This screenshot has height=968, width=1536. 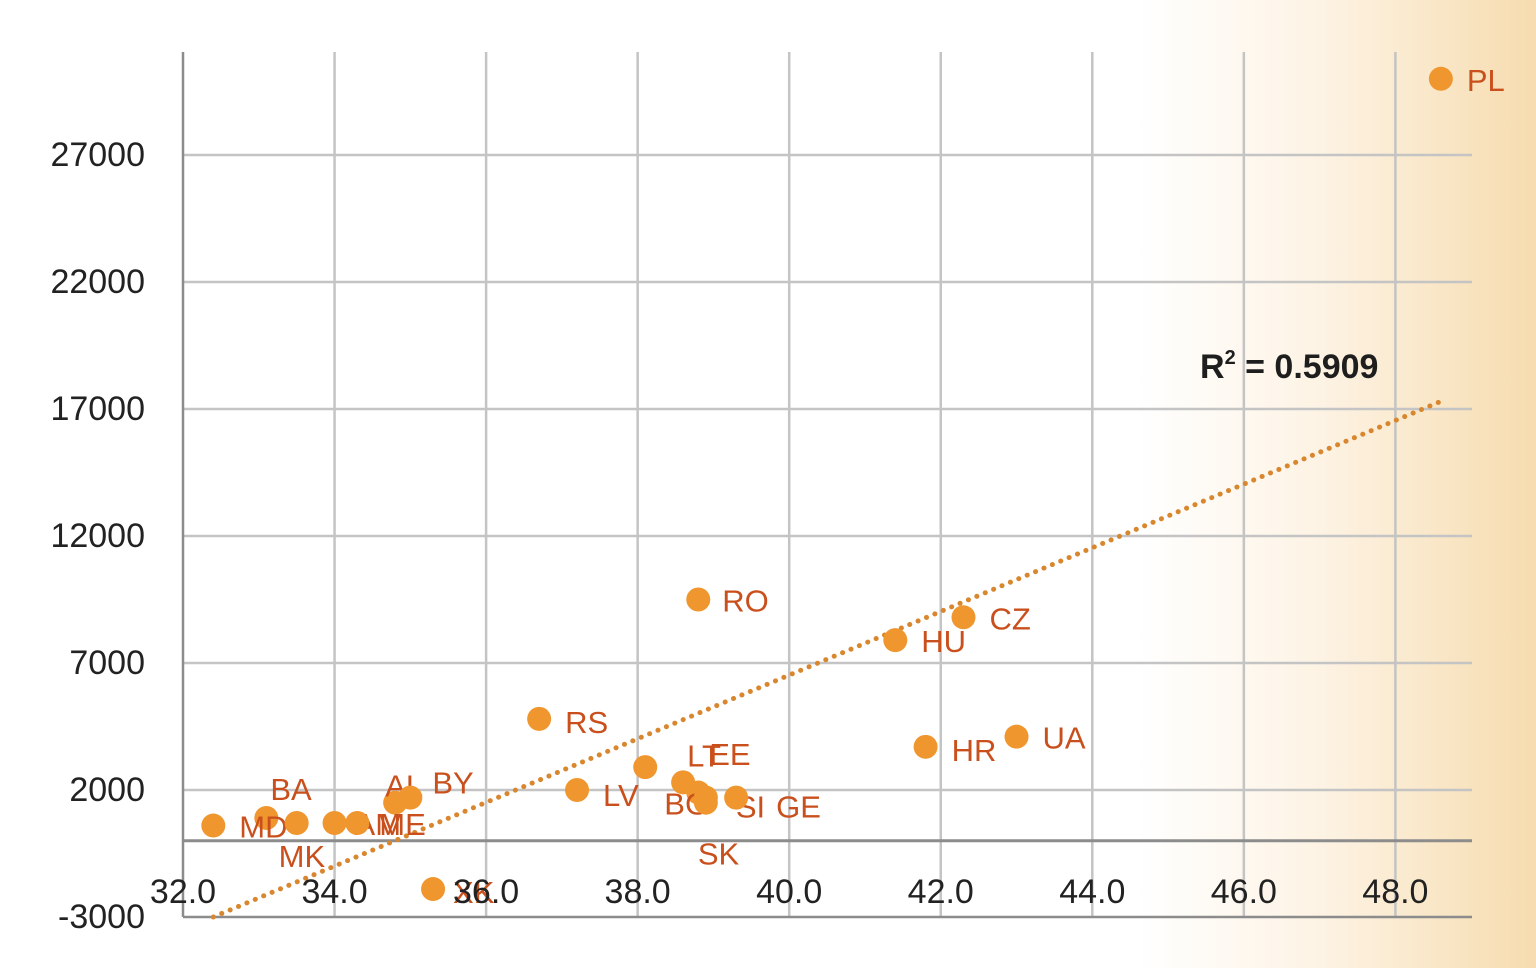 What do you see at coordinates (963, 617) in the screenshot?
I see `data-point-cz` at bounding box center [963, 617].